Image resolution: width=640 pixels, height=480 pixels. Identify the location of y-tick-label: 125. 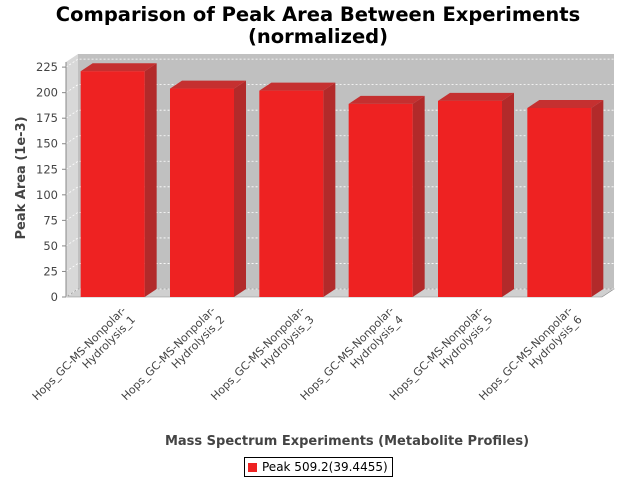
(47, 169).